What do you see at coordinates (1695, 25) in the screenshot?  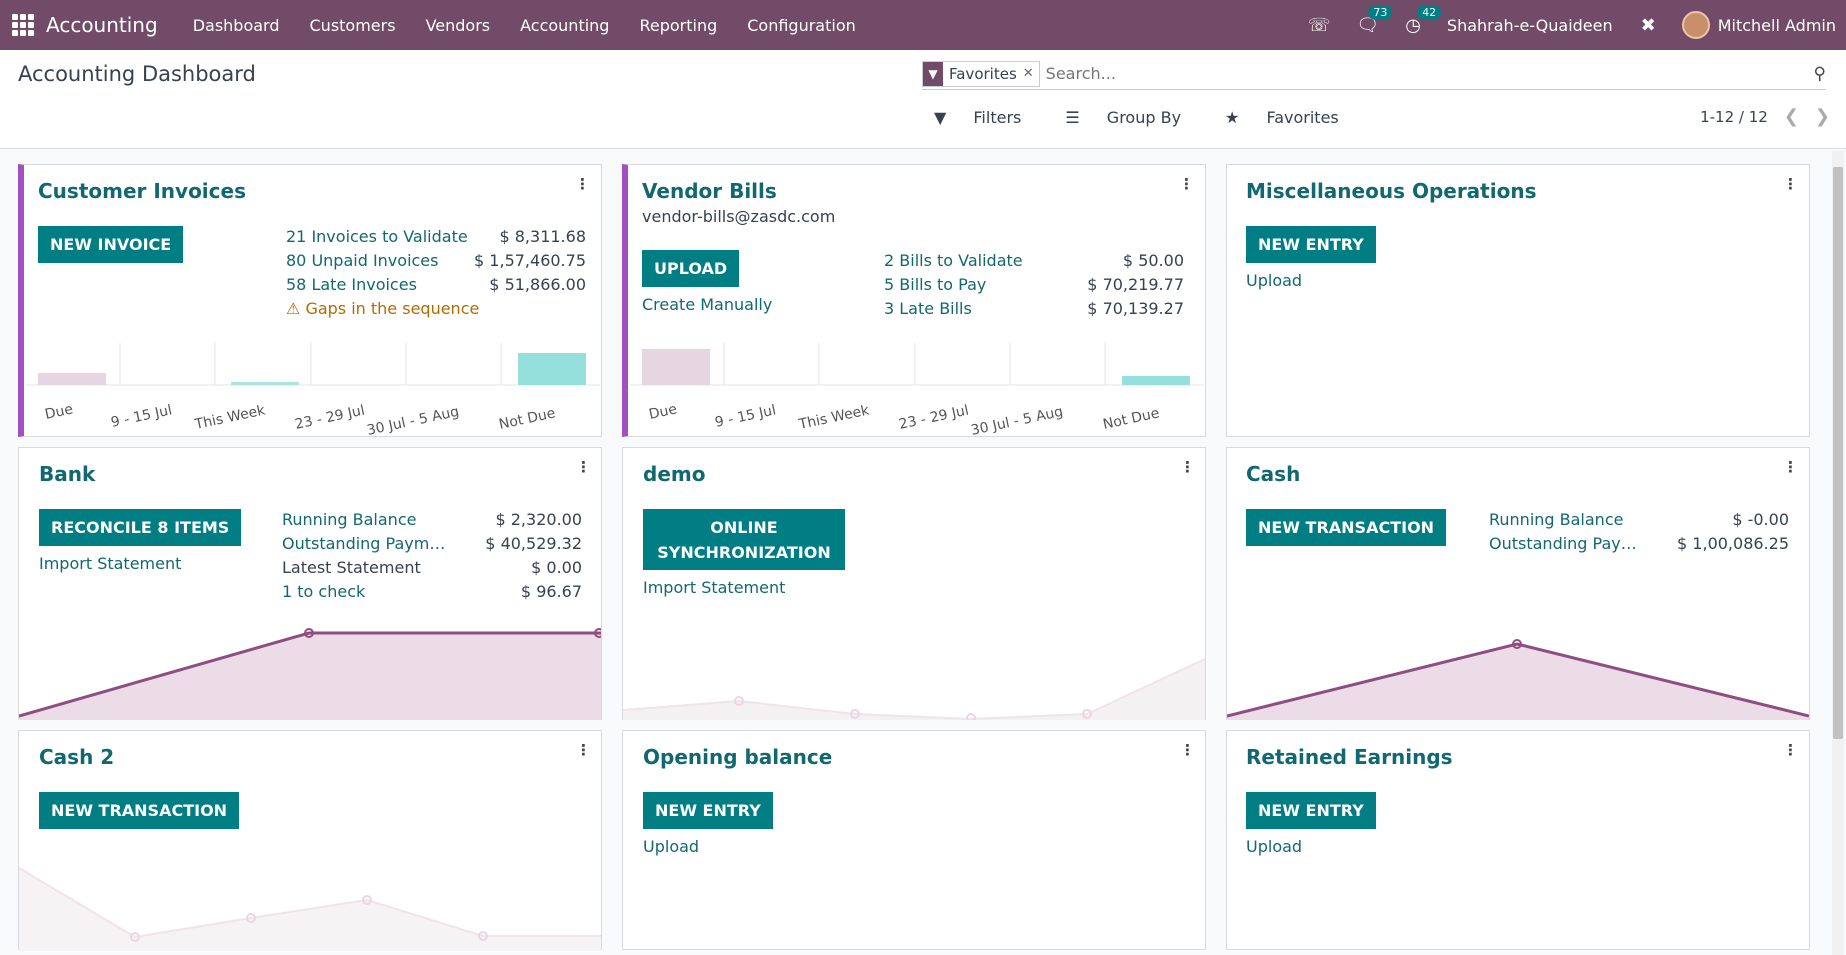 I see `avatar` at bounding box center [1695, 25].